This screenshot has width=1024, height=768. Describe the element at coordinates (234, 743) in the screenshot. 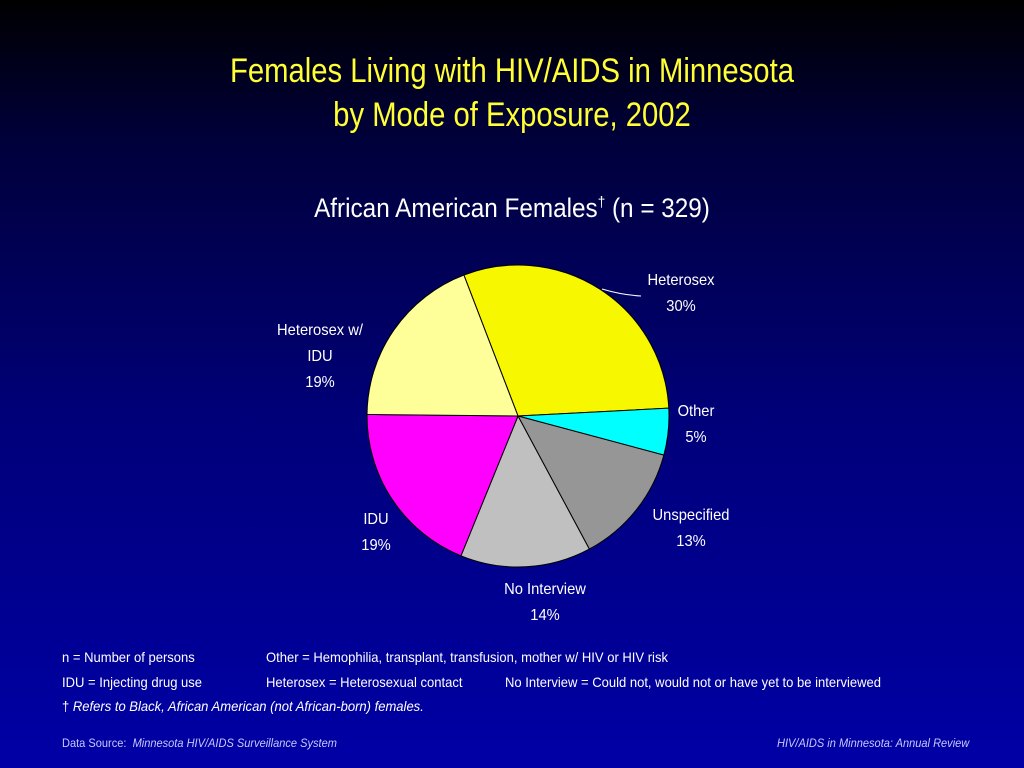

I see `data-source-name: Minnesota HIV/AIDS Surveillance System` at that location.